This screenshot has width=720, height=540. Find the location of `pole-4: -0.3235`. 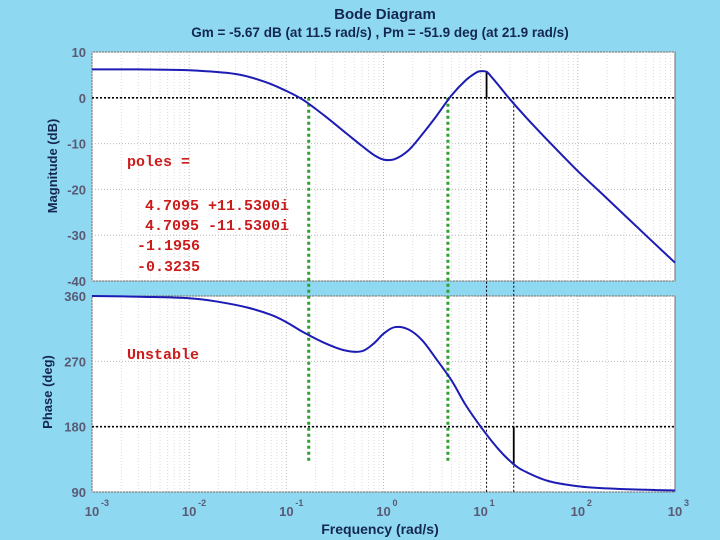

pole-4: -0.3235 is located at coordinates (168, 267).